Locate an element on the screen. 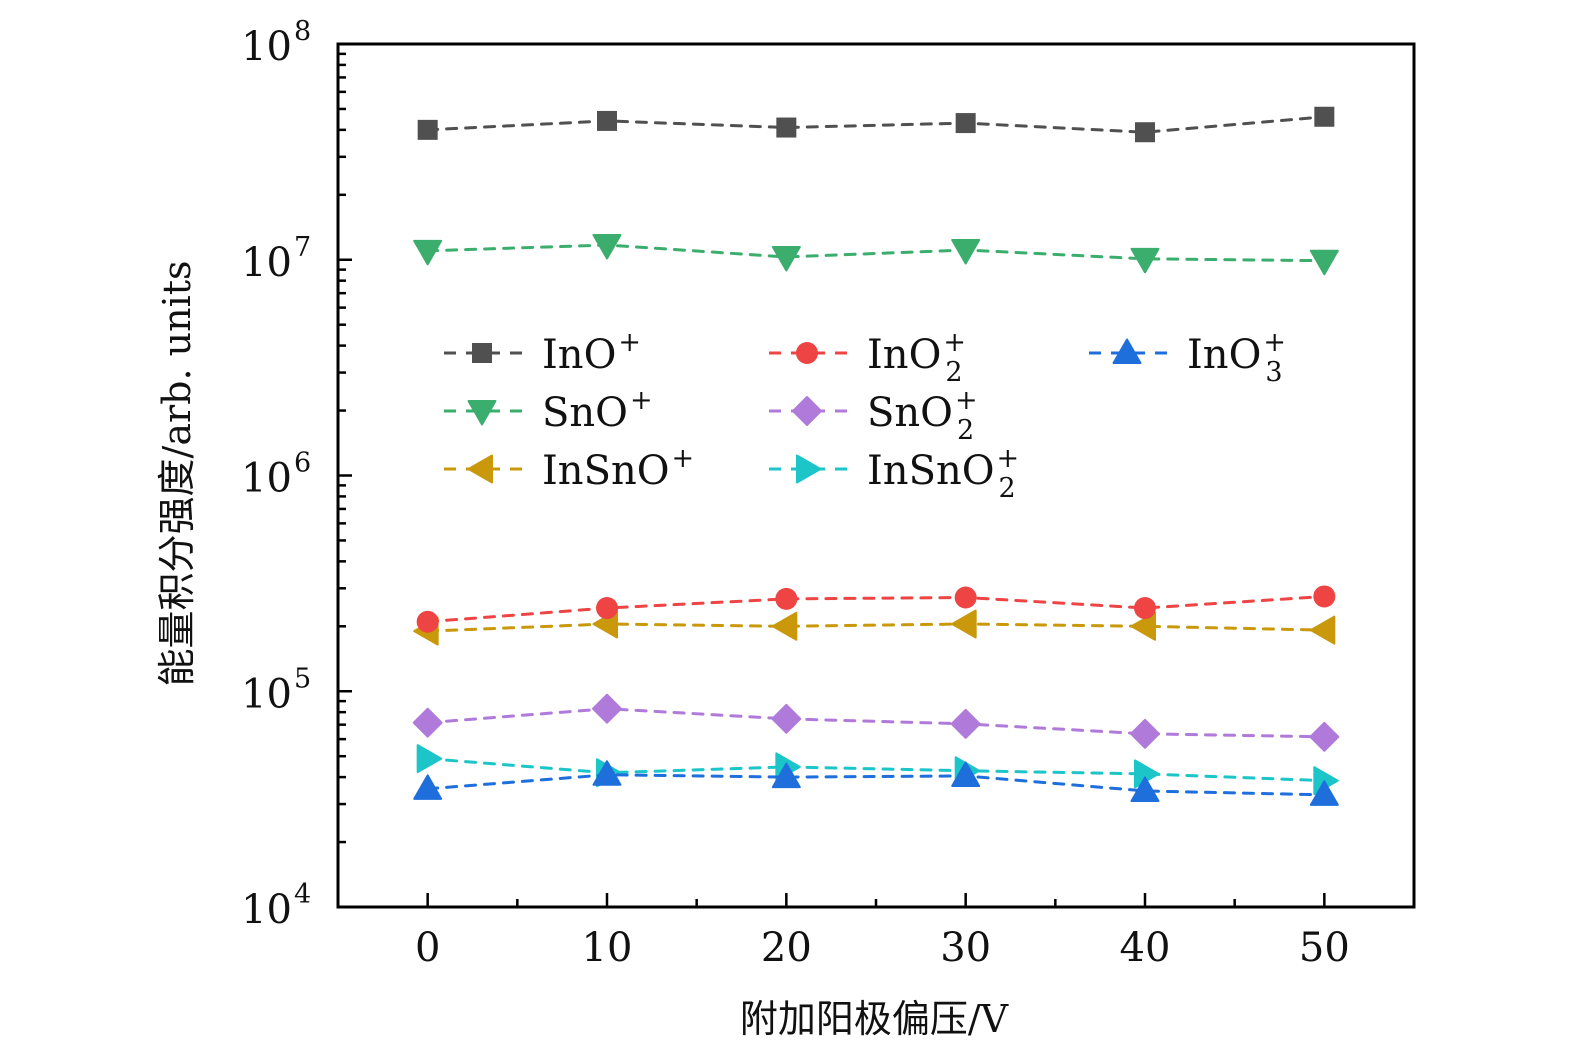 Image resolution: width=1575 pixels, height=1063 pixels. y-tick-label: 10 5 is located at coordinates (276, 690).